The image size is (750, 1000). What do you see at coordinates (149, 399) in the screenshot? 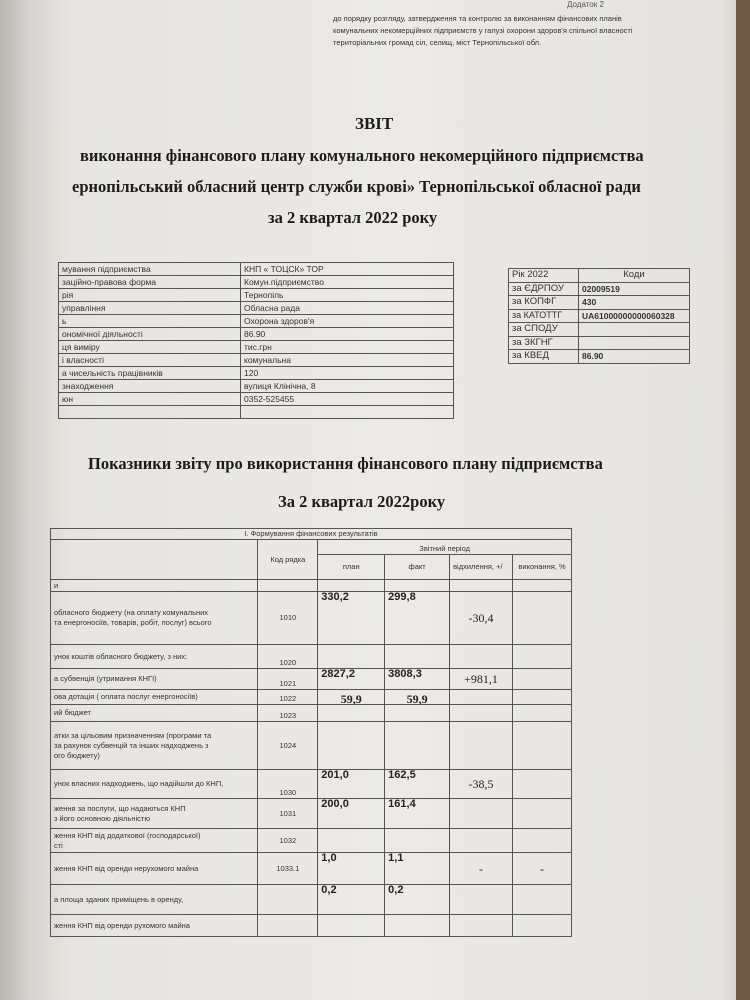
I see `info-label: юн` at bounding box center [149, 399].